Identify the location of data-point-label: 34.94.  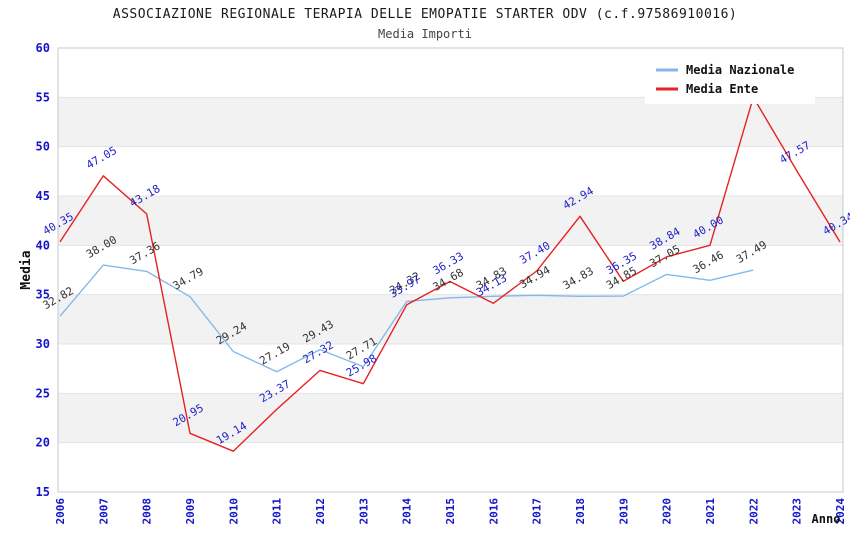
(535, 277).